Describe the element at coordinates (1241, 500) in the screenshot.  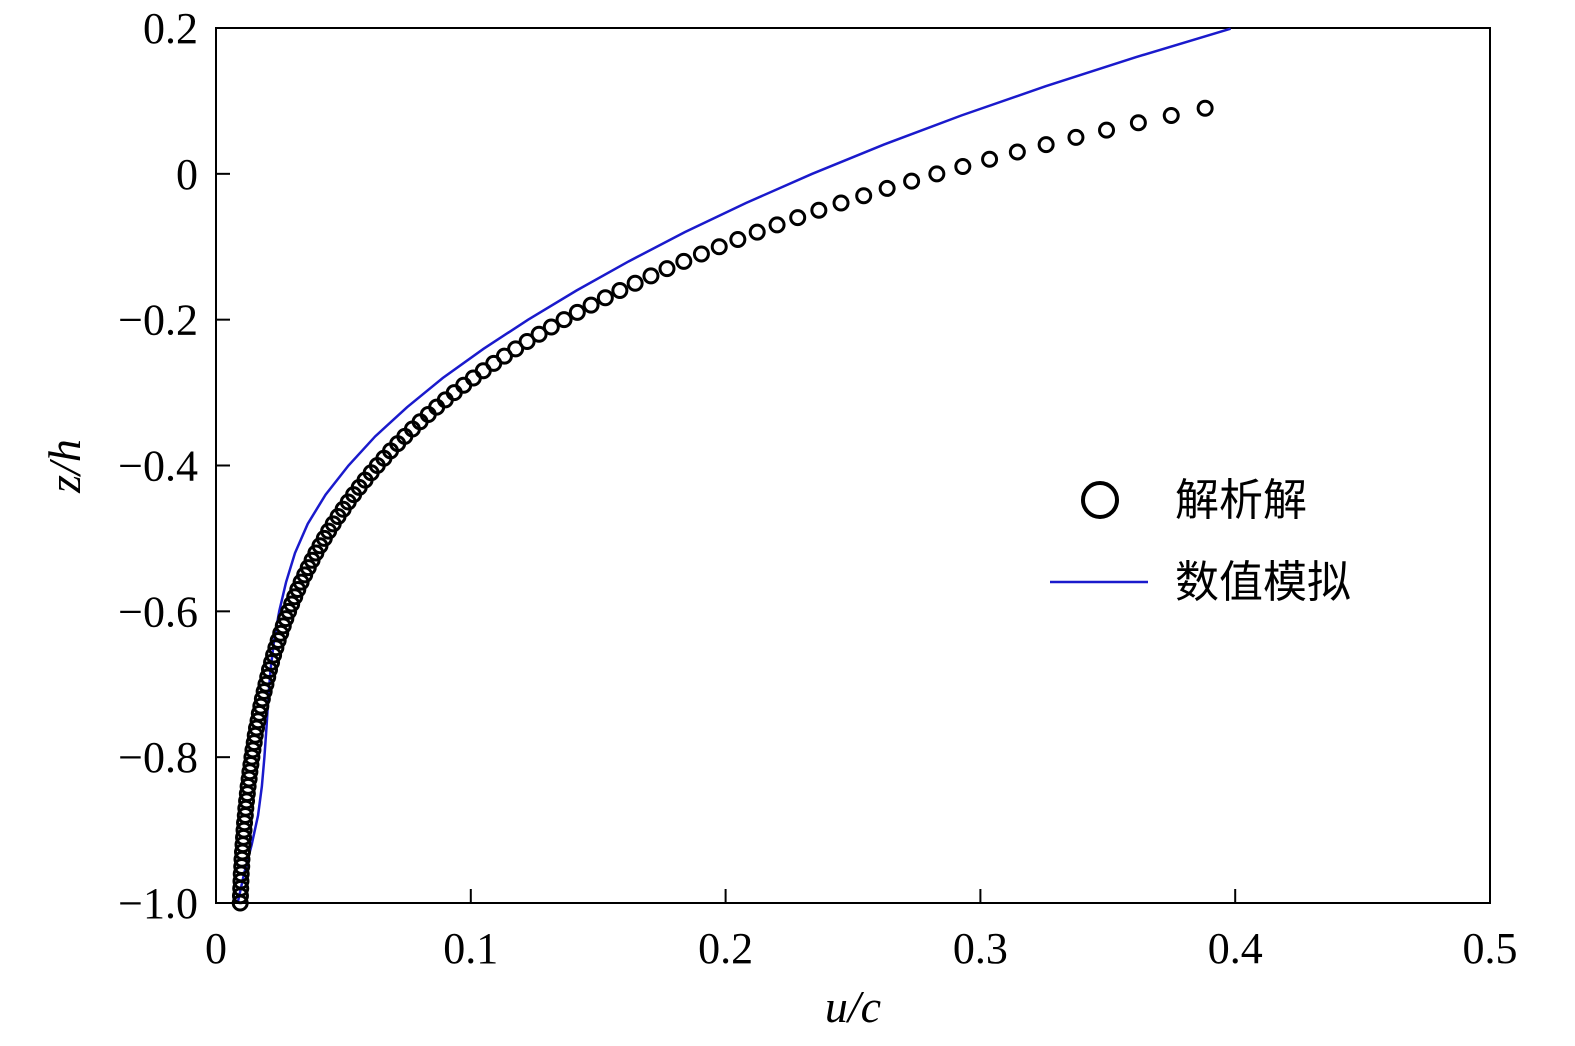
I see `legend-label-analytic: 解析解` at that location.